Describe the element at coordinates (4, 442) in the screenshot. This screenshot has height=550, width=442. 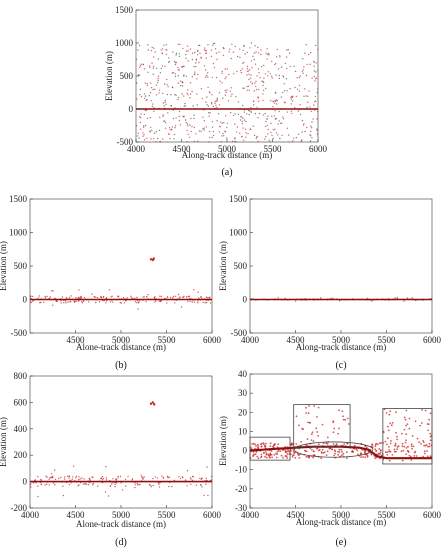
I see `y-axis-label: Elevation (m)` at that location.